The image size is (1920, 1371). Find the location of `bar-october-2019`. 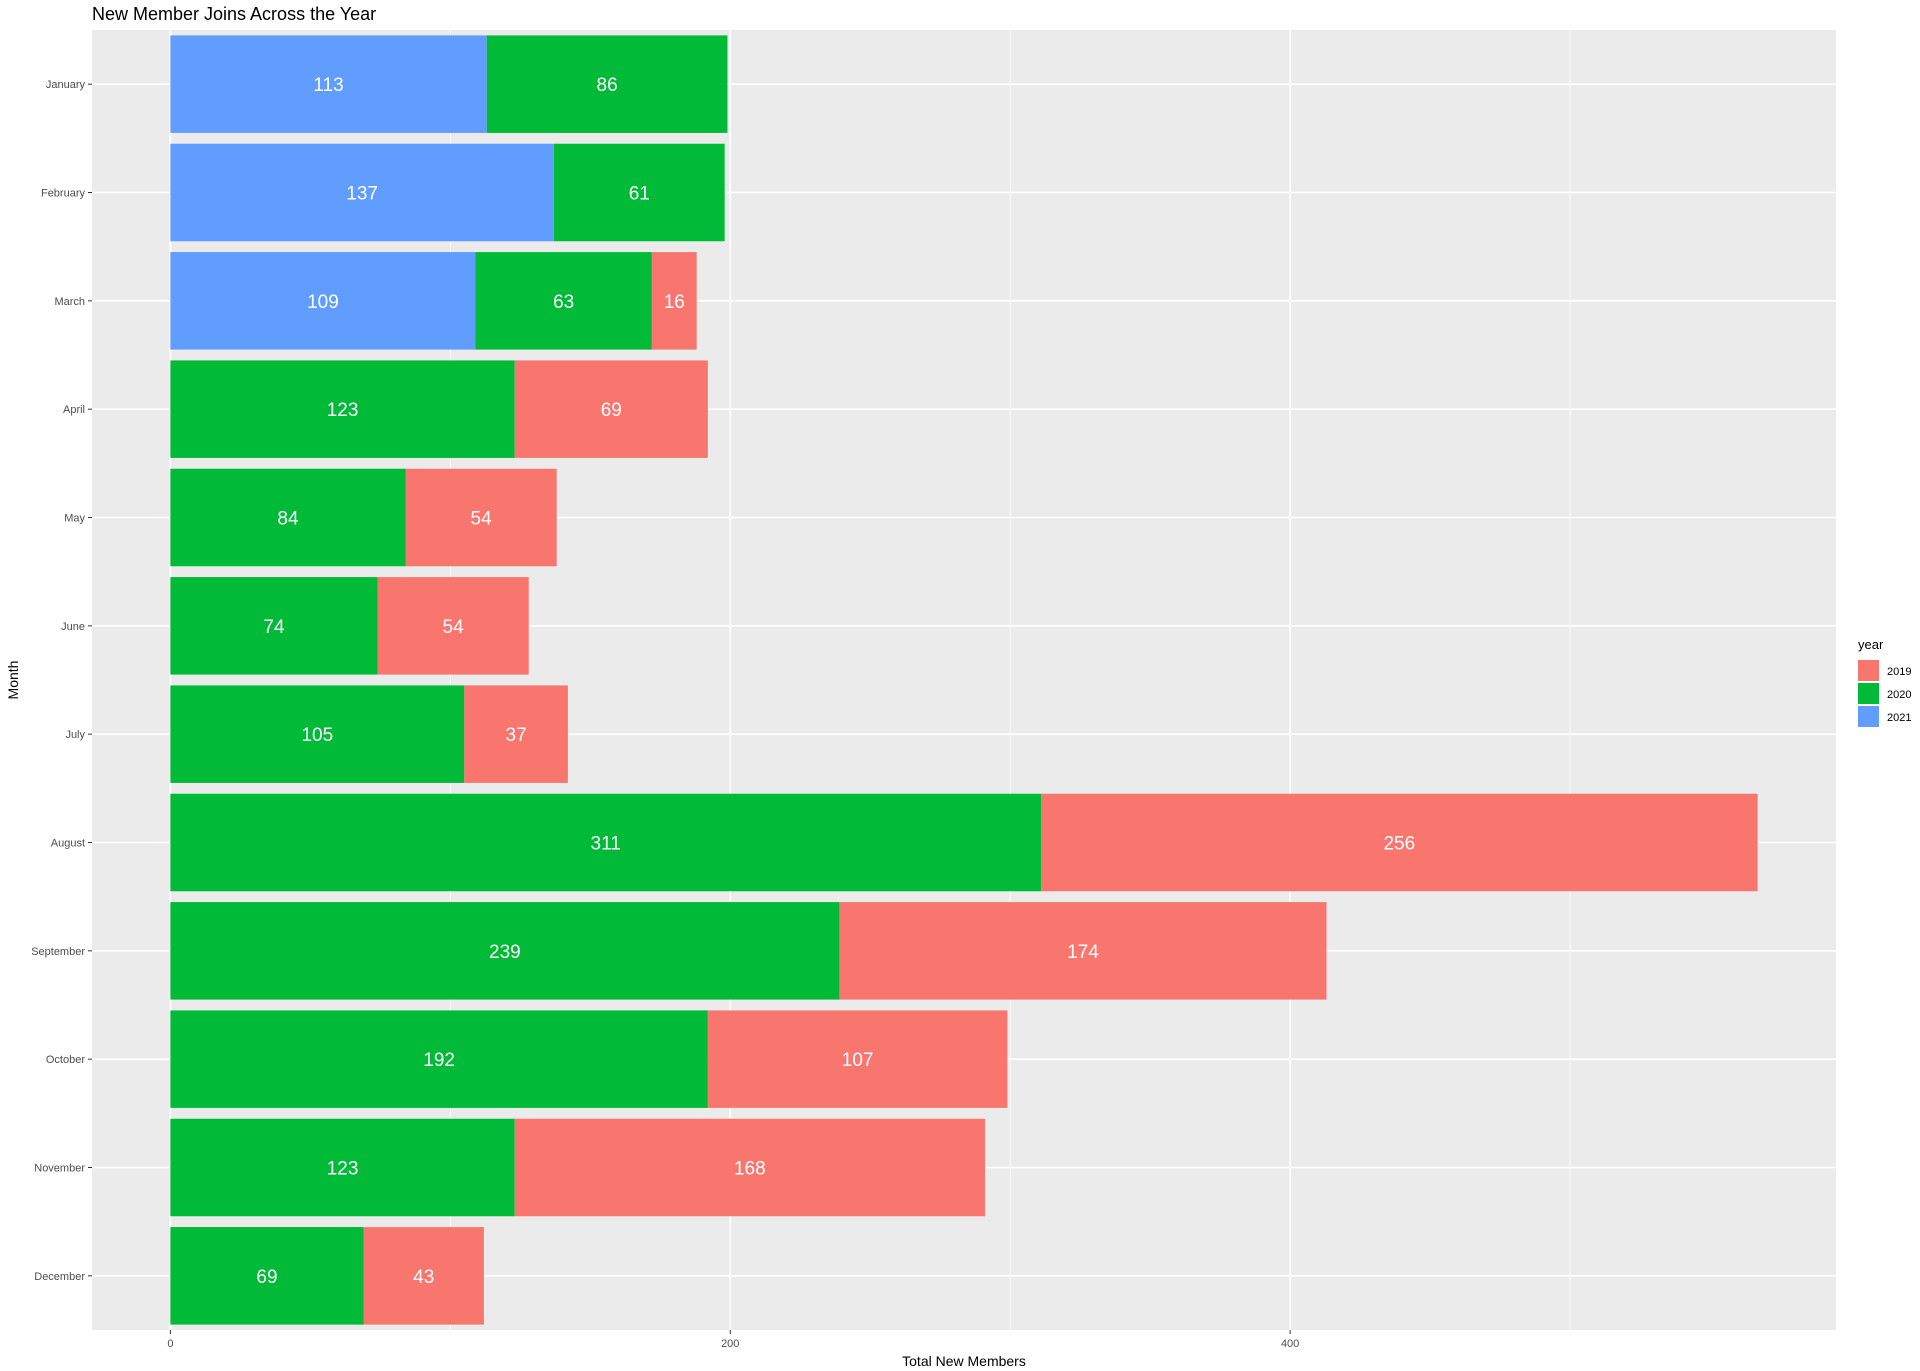

bar-october-2019 is located at coordinates (857, 1059).